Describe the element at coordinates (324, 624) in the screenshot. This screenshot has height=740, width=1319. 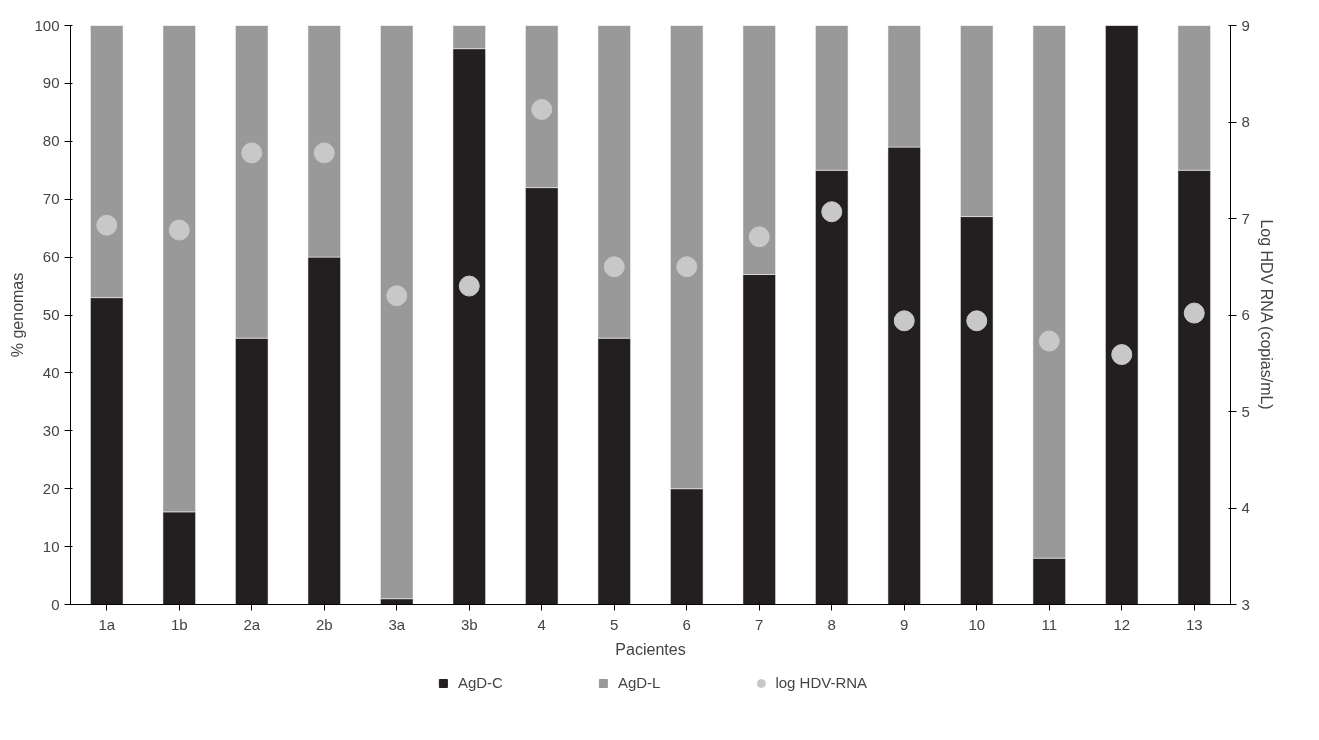
I see `x-tick-label: 2b` at that location.